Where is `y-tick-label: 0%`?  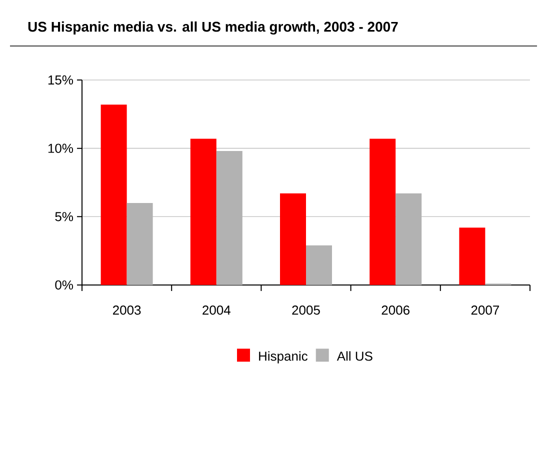
y-tick-label: 0% is located at coordinates (64, 285).